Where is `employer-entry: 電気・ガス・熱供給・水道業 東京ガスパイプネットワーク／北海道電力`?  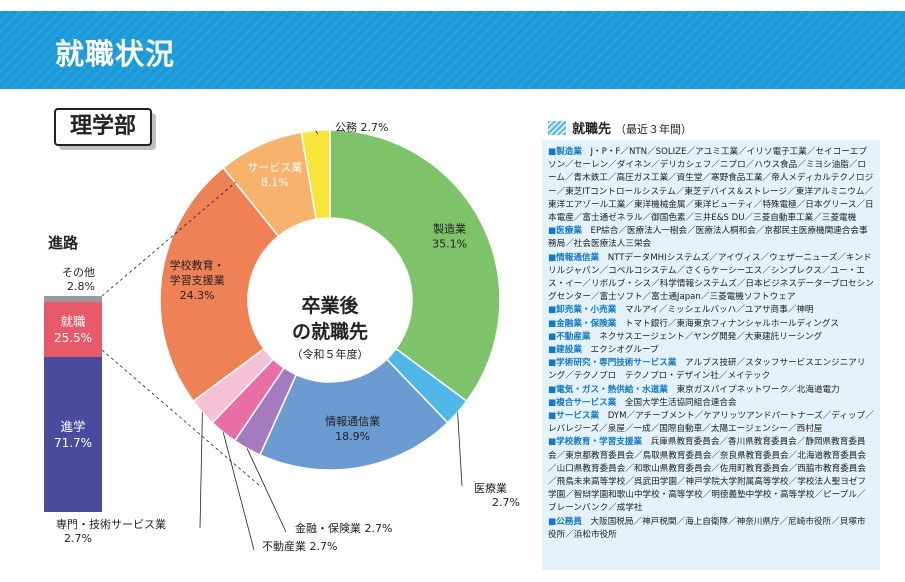 employer-entry: 電気・ガス・熱供給・水道業 東京ガスパイプネットワーク／北海道電力 is located at coordinates (711, 390).